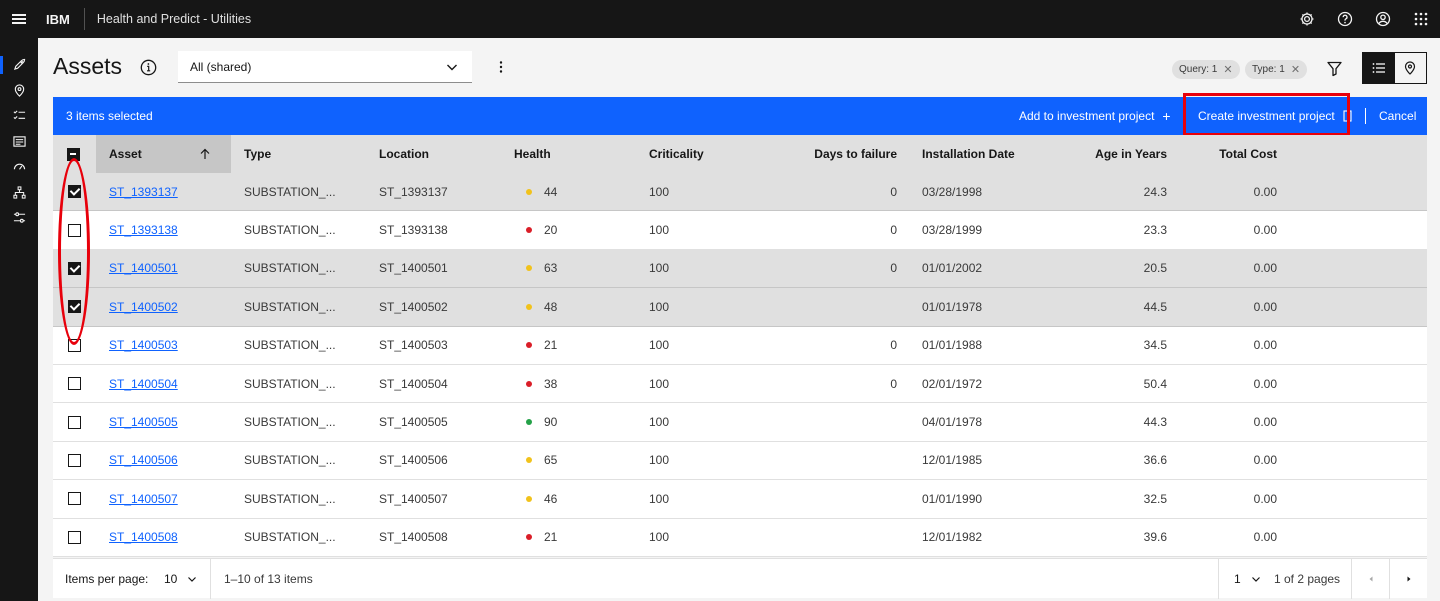 Image resolution: width=1440 pixels, height=601 pixels. What do you see at coordinates (551, 230) in the screenshot?
I see `health-value: 20` at bounding box center [551, 230].